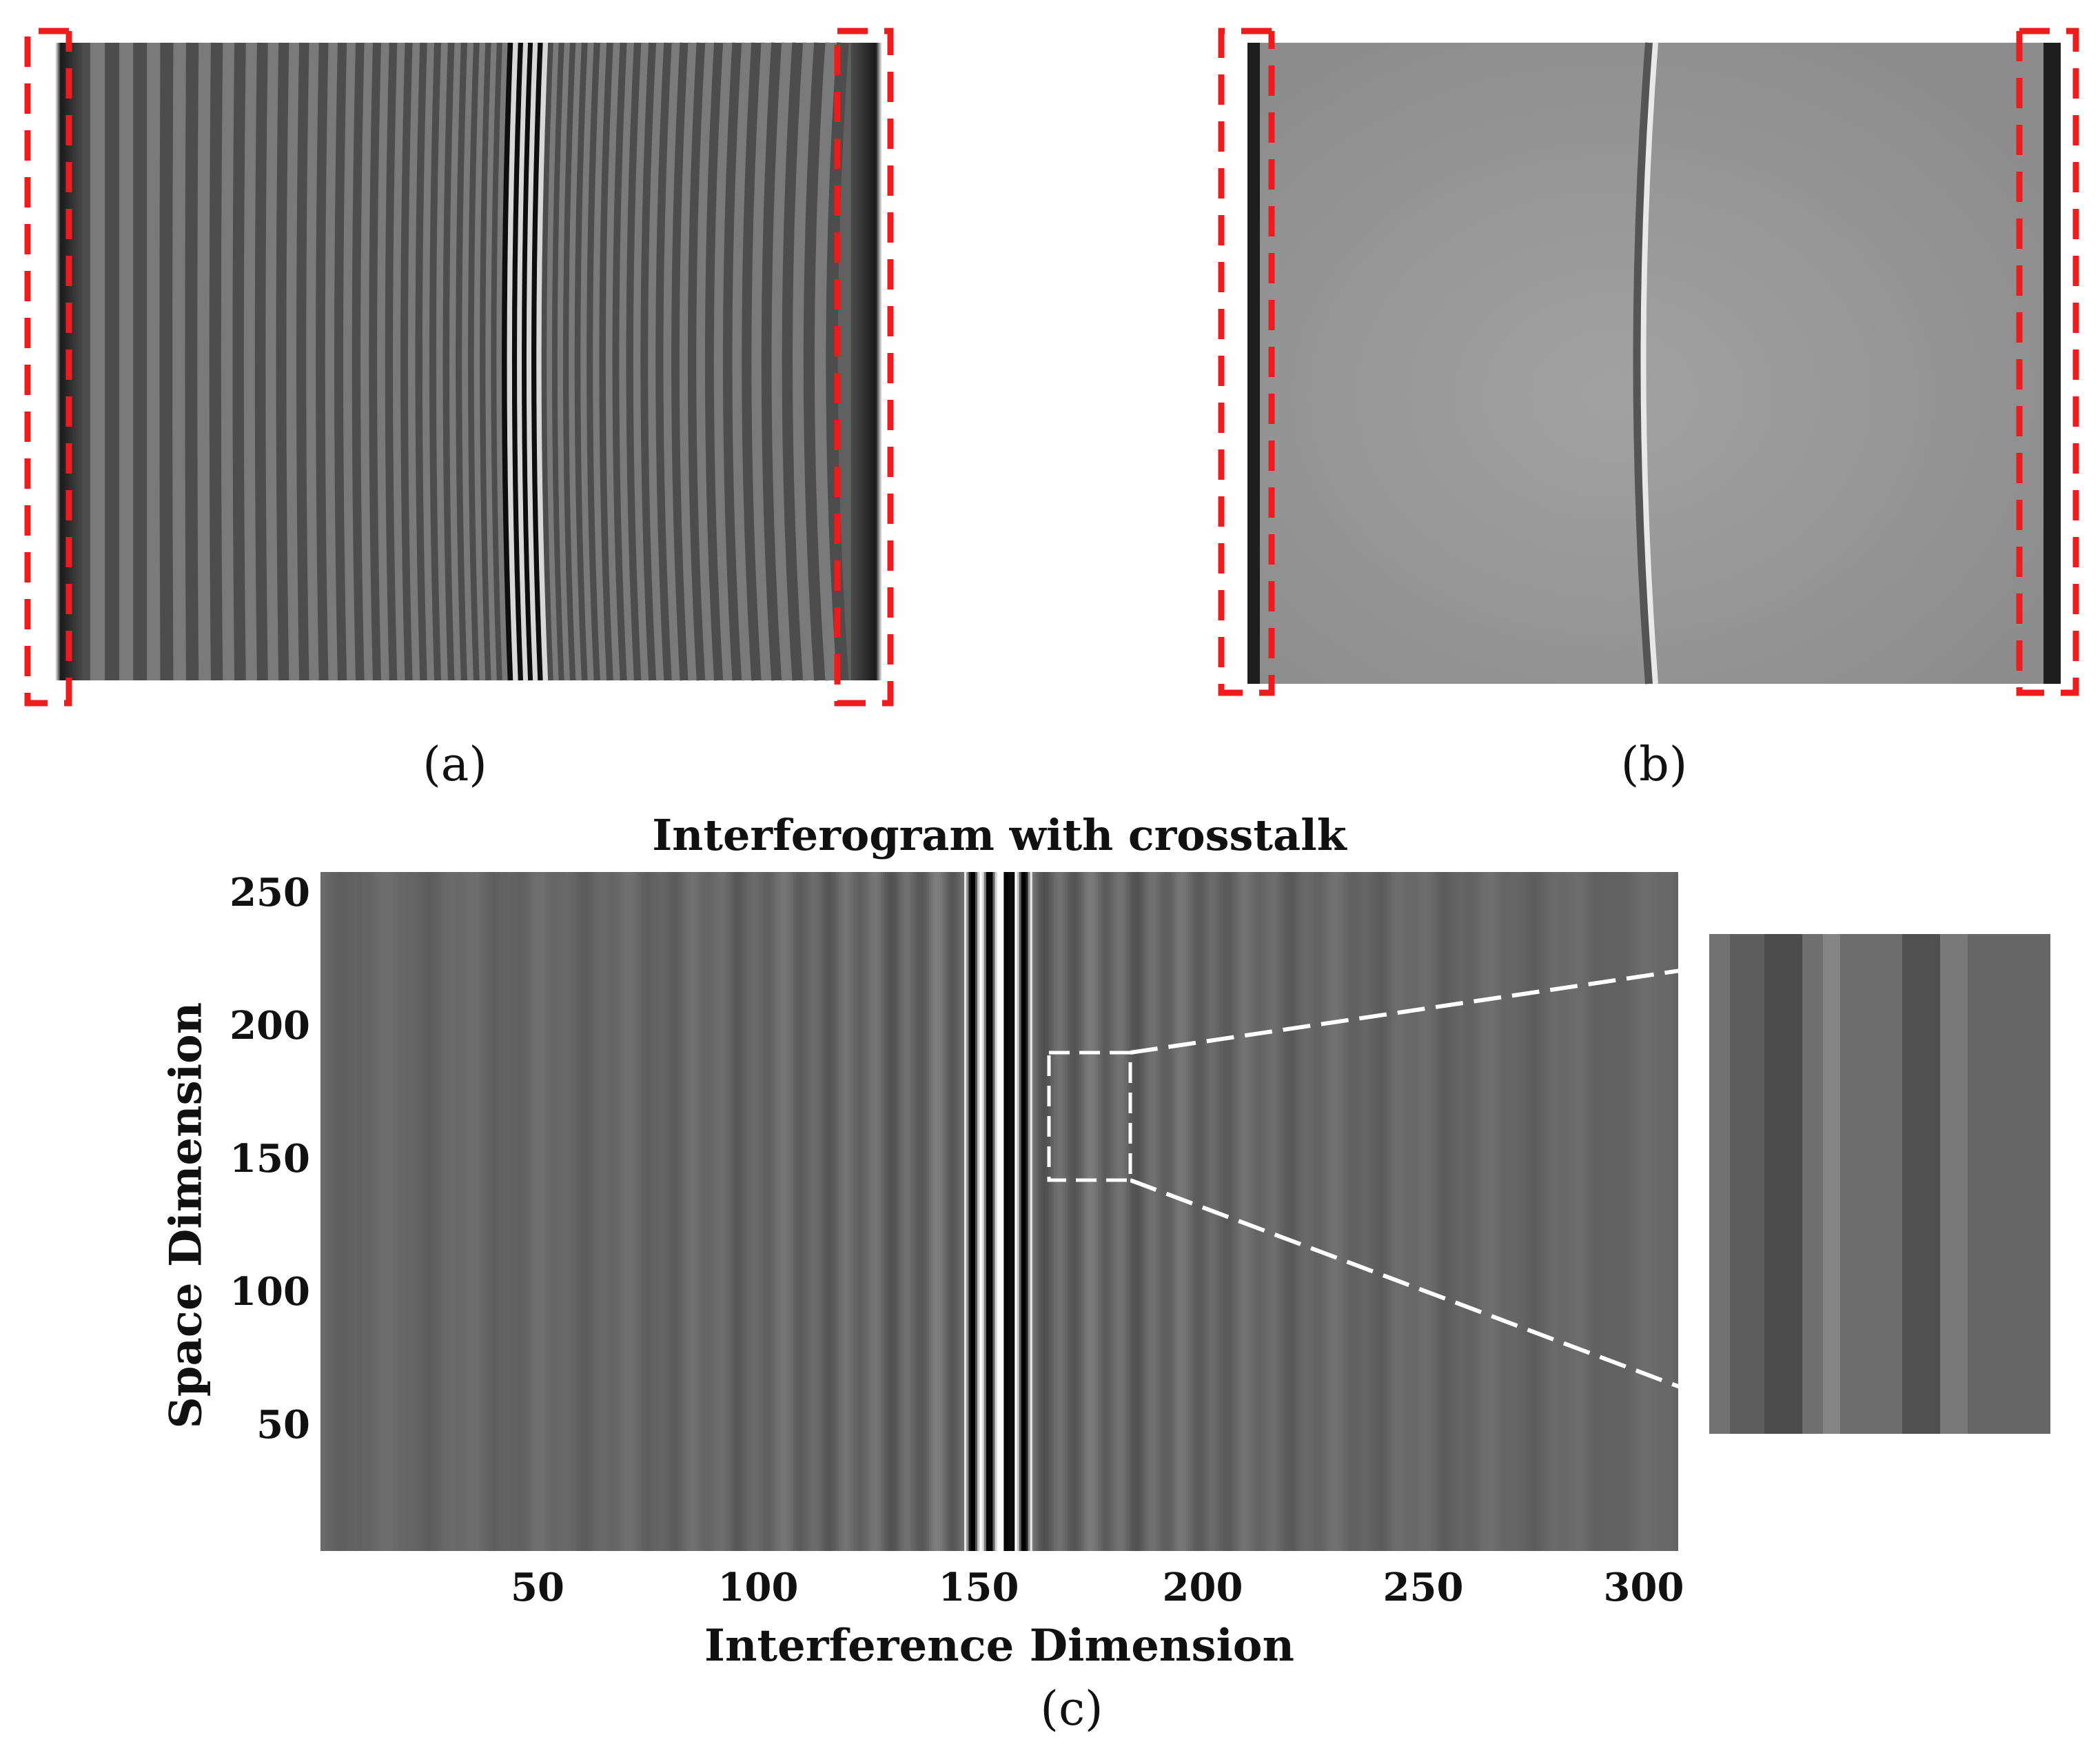 Image resolution: width=2100 pixels, height=1764 pixels. I want to click on caption-c: (c), so click(1072, 1709).